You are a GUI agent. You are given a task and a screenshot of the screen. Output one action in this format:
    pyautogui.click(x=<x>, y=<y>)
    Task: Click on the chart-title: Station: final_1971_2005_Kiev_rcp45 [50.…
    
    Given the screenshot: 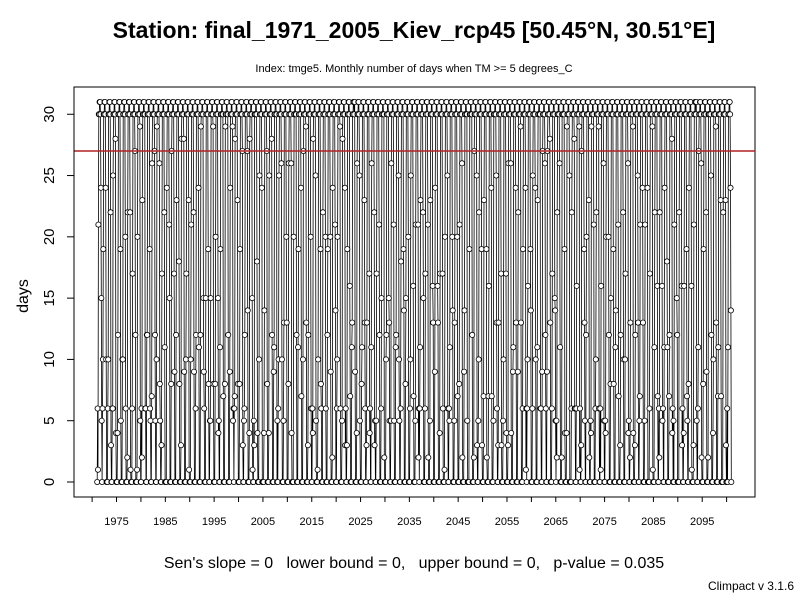 What is the action you would take?
    pyautogui.click(x=414, y=30)
    